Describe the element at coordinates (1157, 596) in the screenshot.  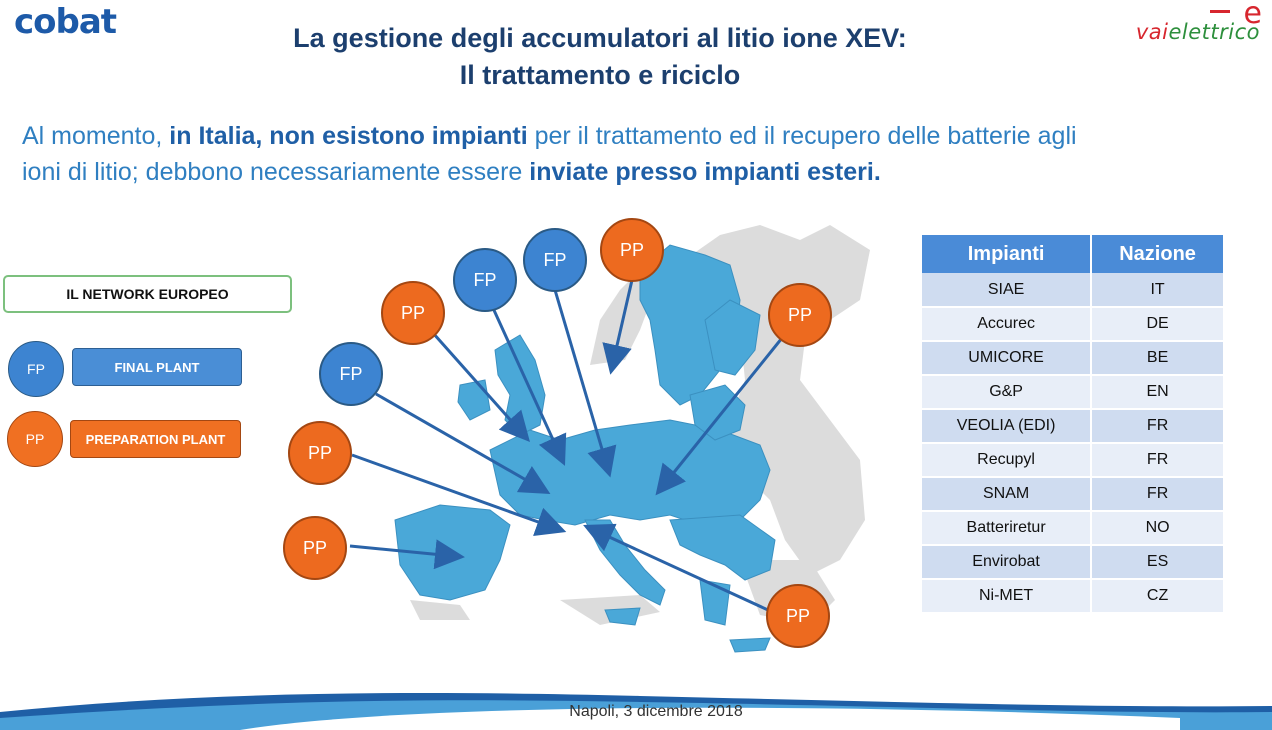
I see `cell-country: CZ` at that location.